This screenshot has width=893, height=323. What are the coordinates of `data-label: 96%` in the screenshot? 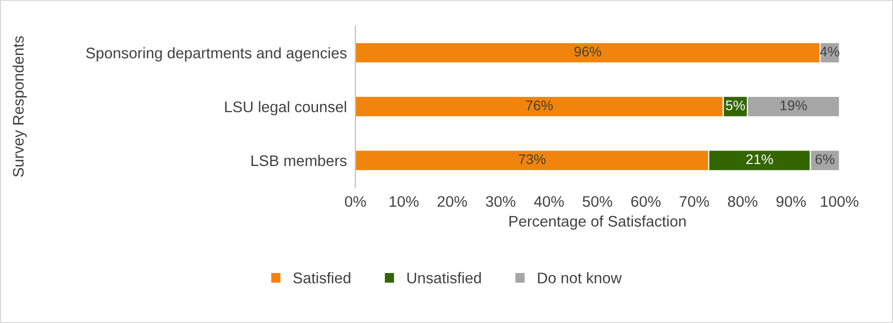 It's located at (588, 51).